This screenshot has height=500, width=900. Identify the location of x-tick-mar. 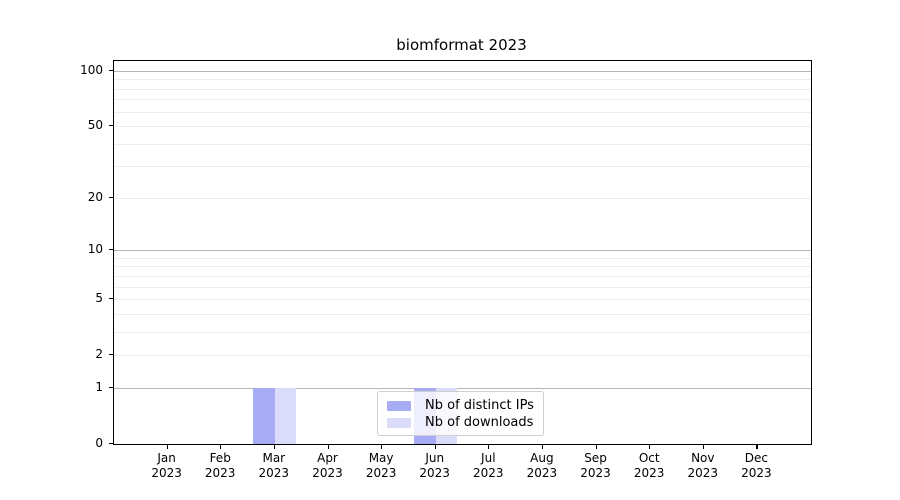
(274, 446).